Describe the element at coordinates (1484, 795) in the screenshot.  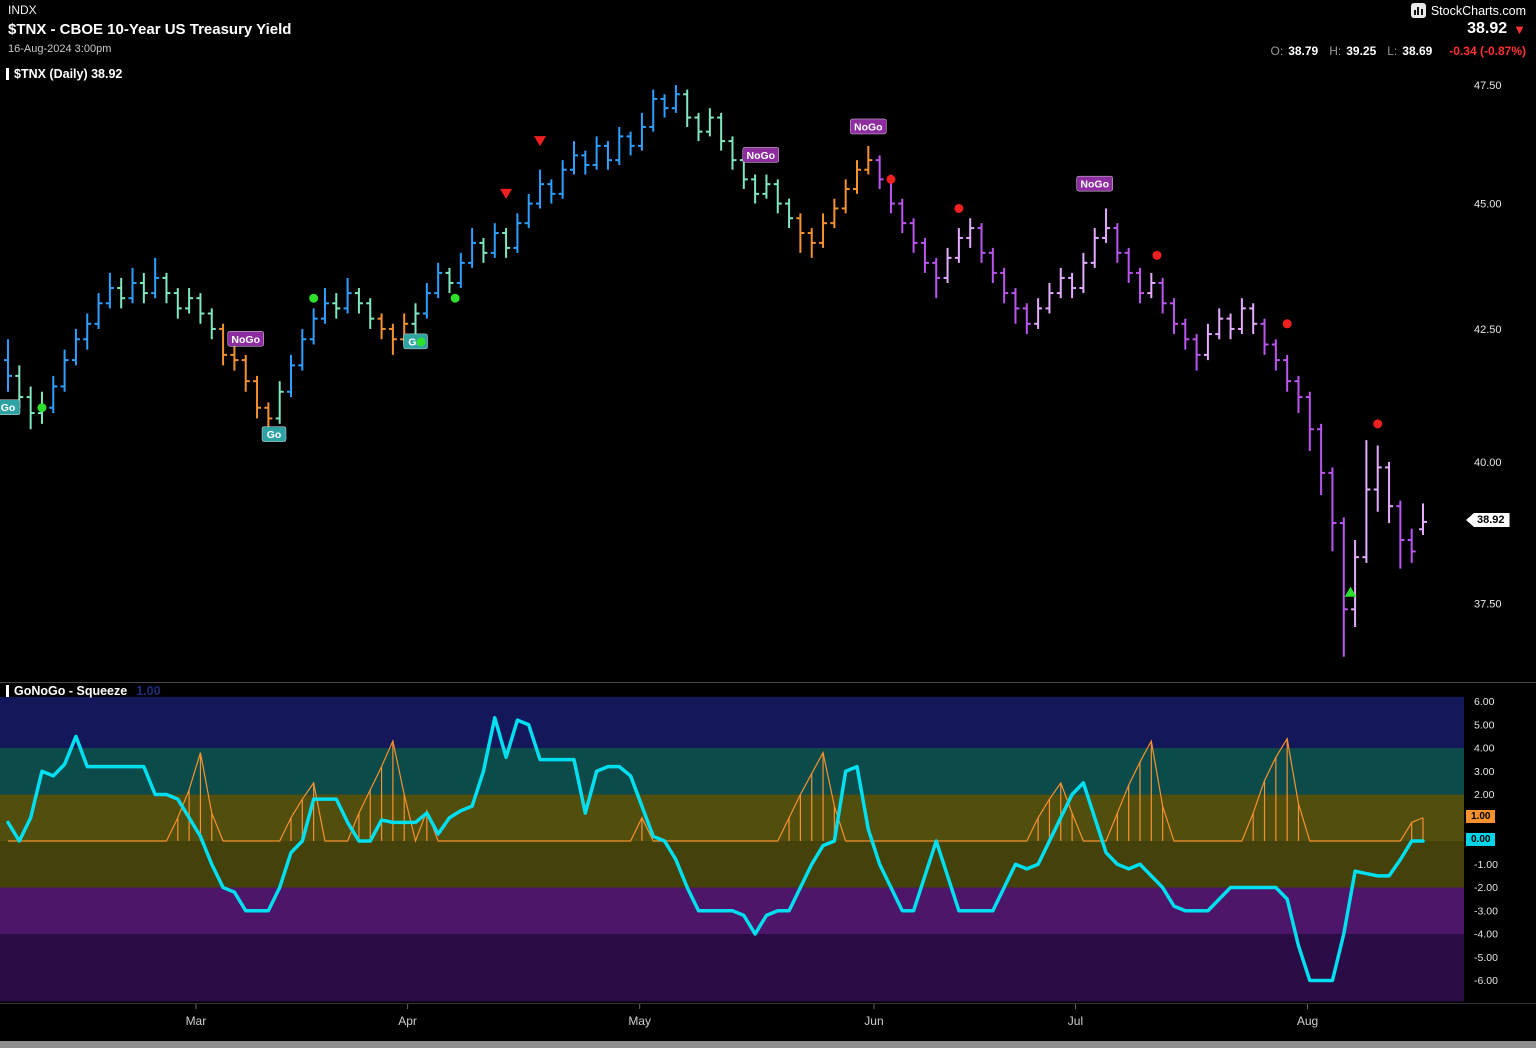
I see `svg-text: 2.00` at that location.